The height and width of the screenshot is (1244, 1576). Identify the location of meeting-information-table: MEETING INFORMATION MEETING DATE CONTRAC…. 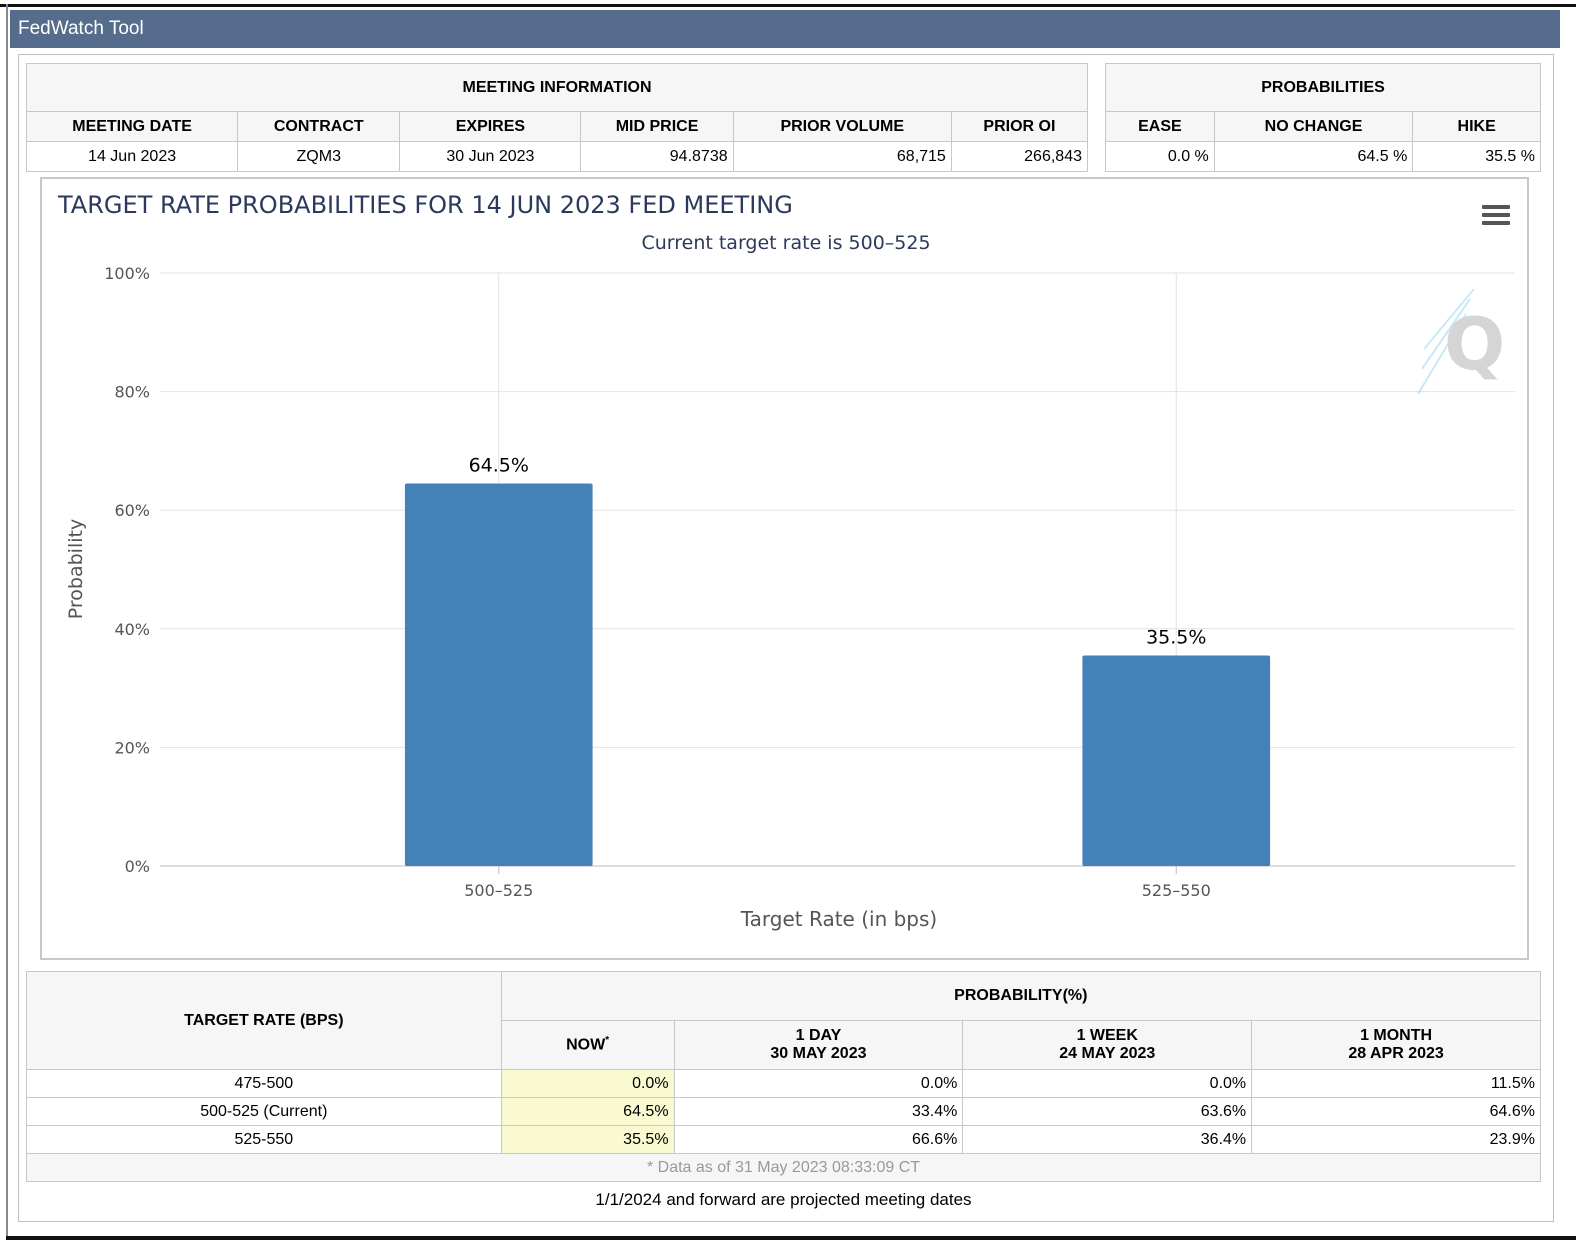
(557, 117).